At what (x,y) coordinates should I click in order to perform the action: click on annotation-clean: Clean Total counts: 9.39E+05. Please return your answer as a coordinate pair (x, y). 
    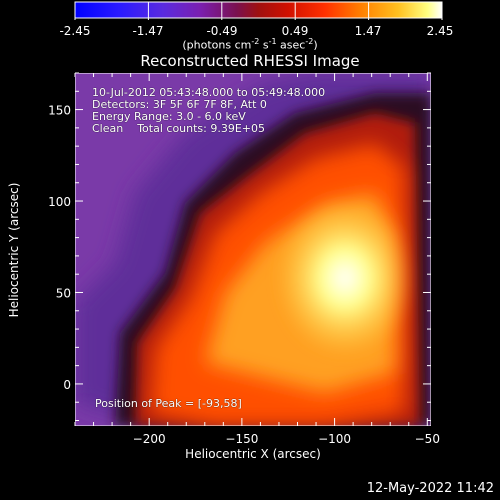
    Looking at the image, I should click on (179, 128).